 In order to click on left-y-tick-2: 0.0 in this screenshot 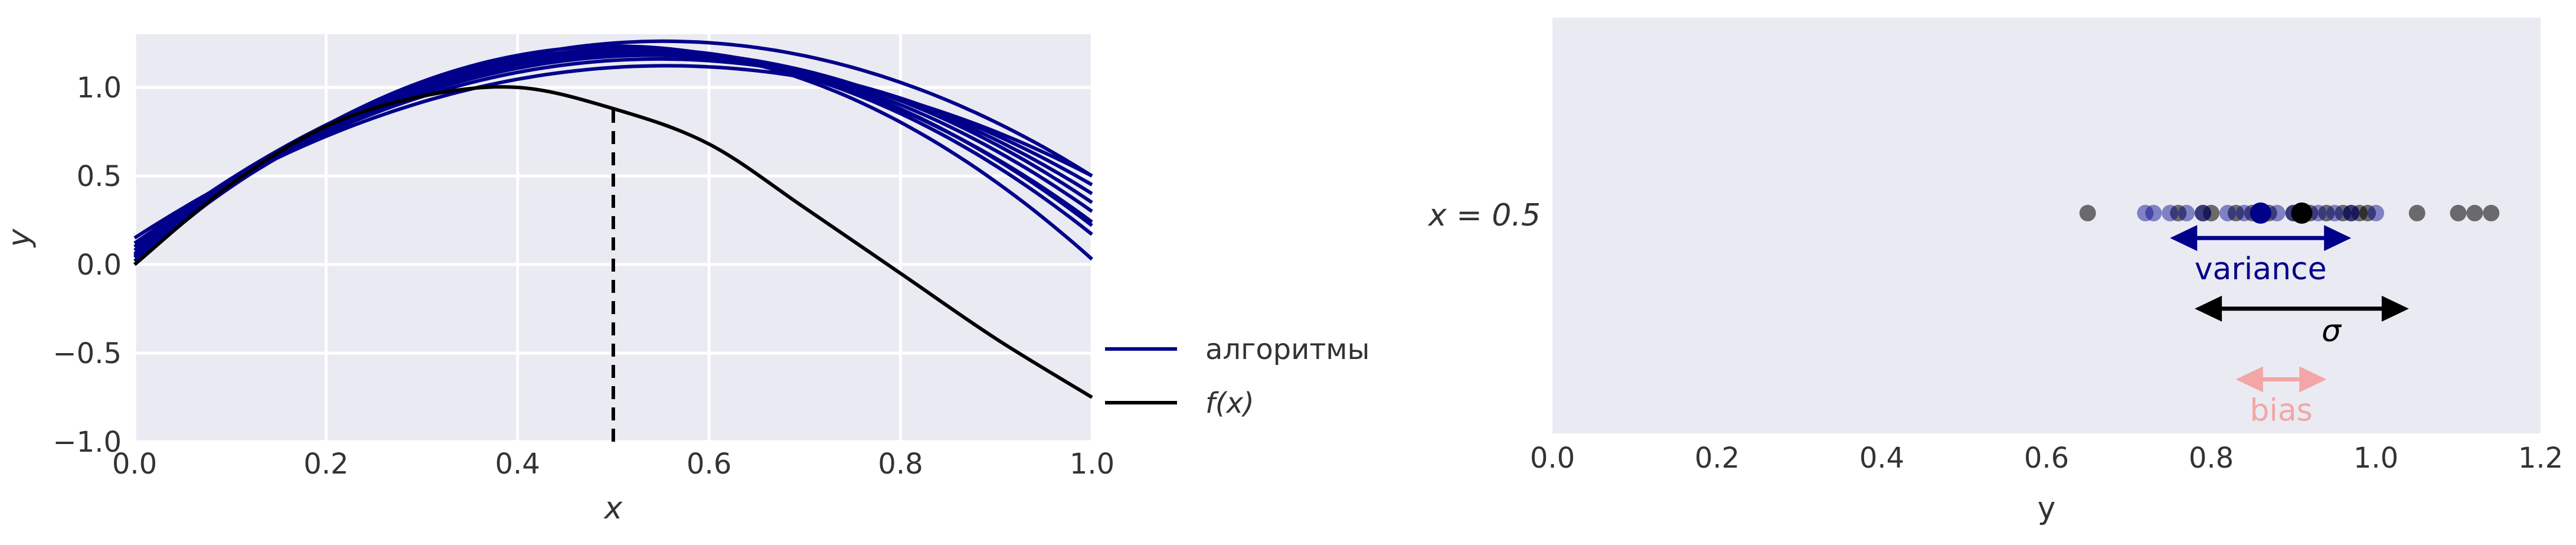, I will do `click(99, 265)`.